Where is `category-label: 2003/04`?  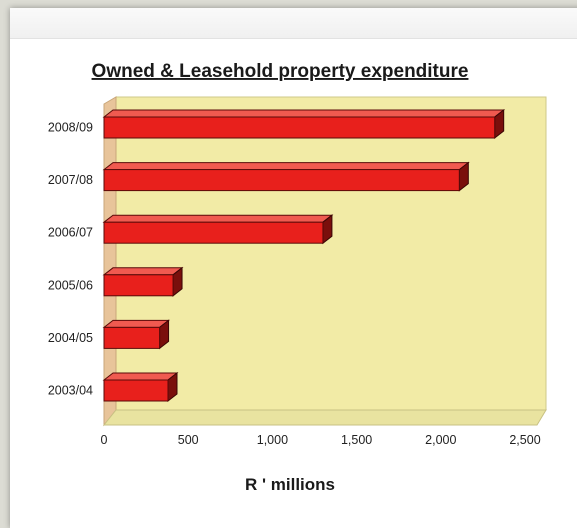 category-label: 2003/04 is located at coordinates (70, 391).